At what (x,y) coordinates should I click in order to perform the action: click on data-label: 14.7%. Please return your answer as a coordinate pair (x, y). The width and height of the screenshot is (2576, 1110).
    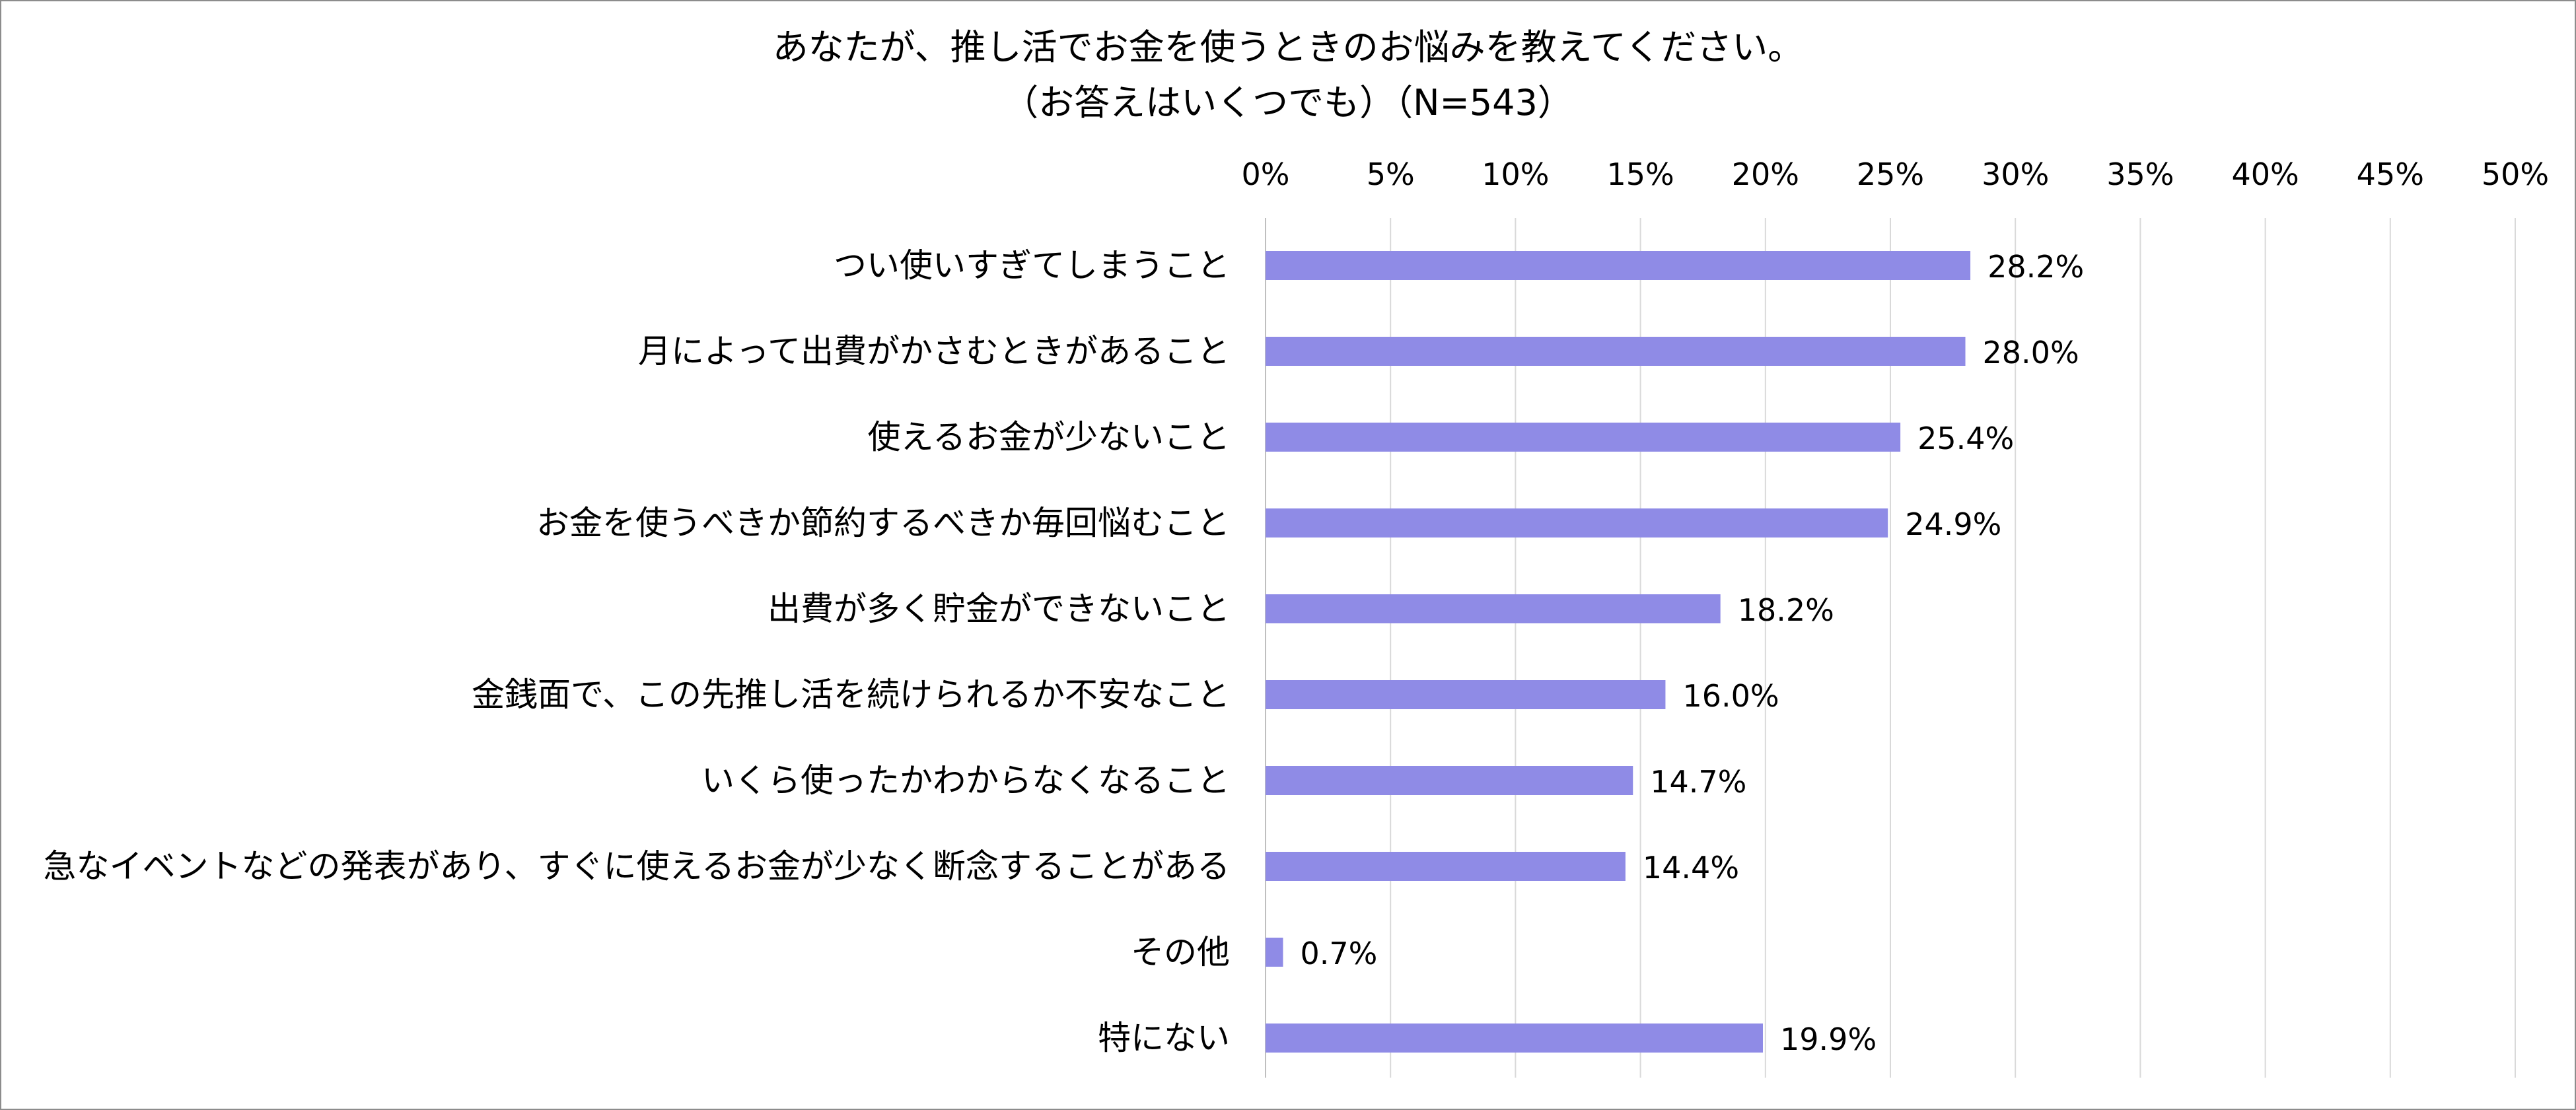
    Looking at the image, I should click on (1698, 782).